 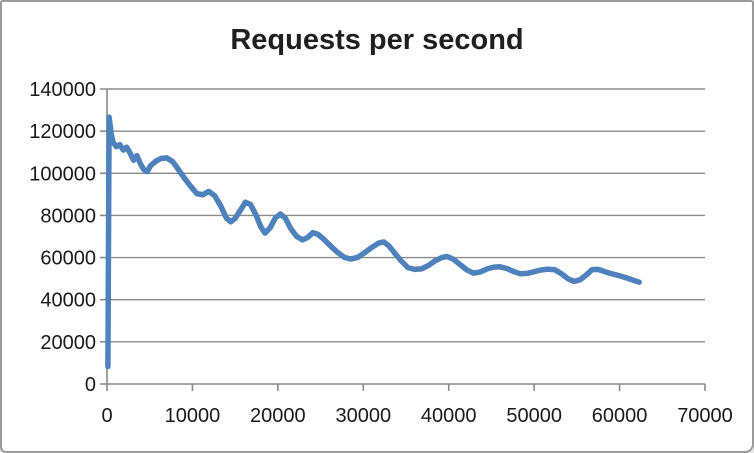 I want to click on x-axis-label: 20000, so click(x=278, y=416).